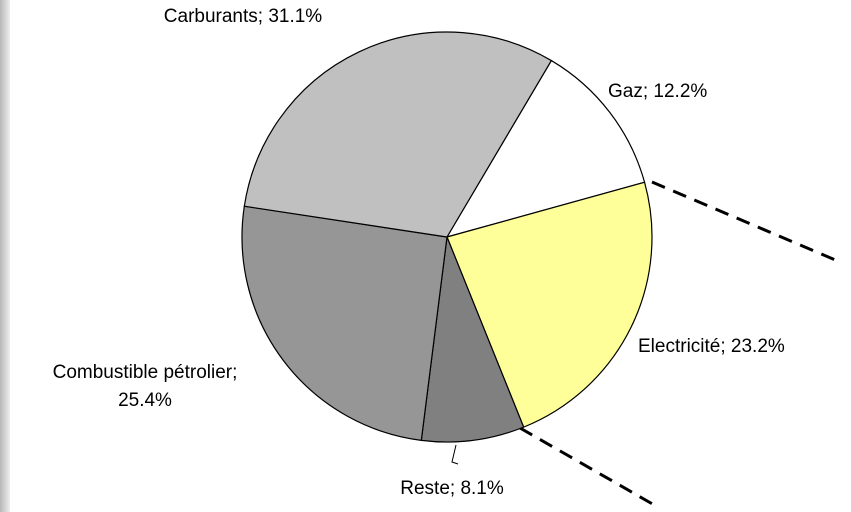  I want to click on leader-line, so click(455, 454).